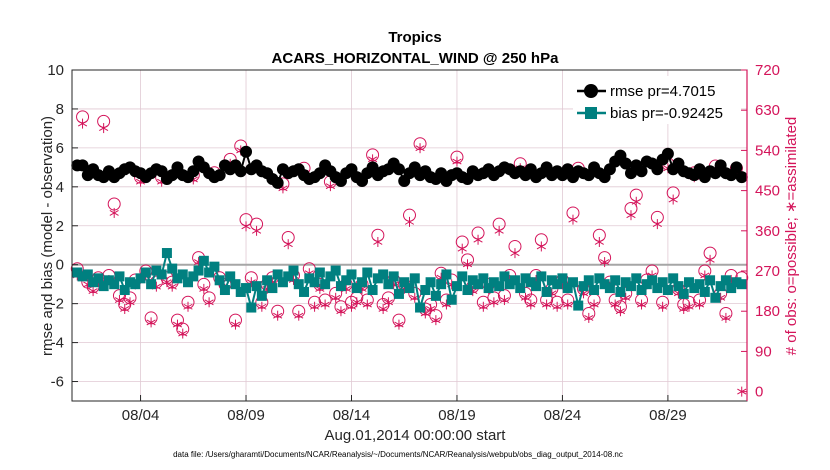  Describe the element at coordinates (457, 415) in the screenshot. I see `x-tick-label: 08/19` at that location.